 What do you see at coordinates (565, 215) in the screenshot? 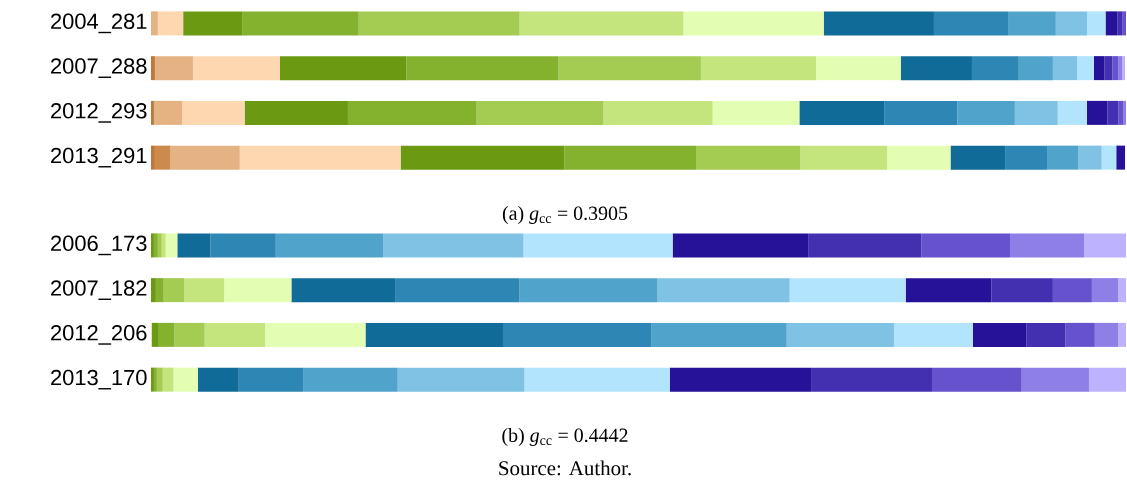
I see `text: (a) g$_{cc}$ = 0.3905` at bounding box center [565, 215].